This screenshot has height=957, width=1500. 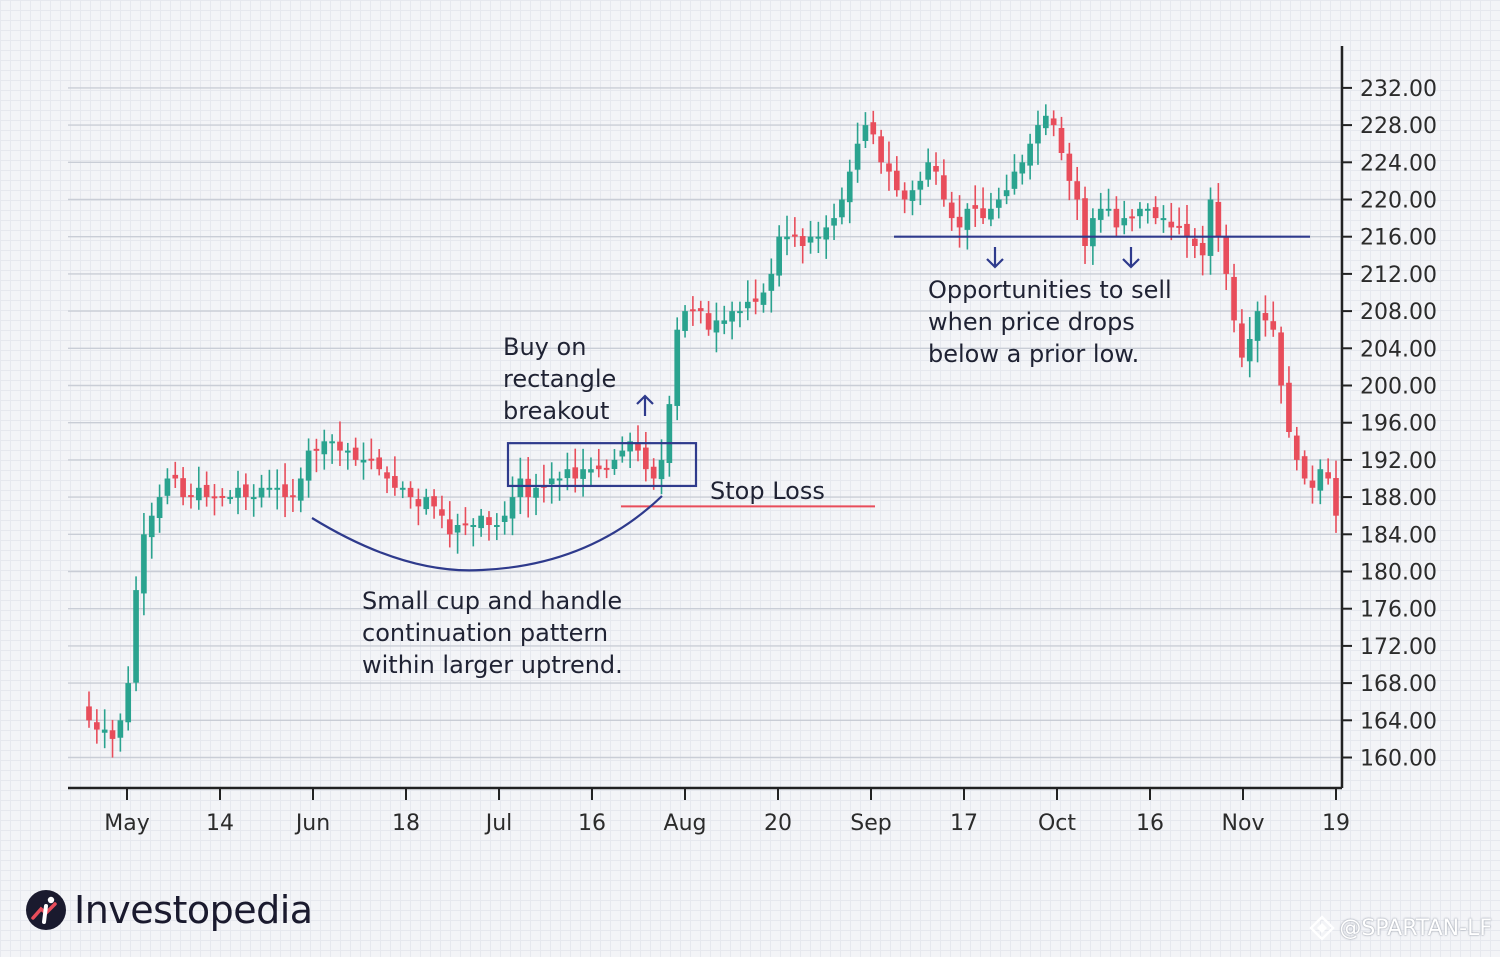 I want to click on logo-text: Investopedia, so click(x=193, y=910).